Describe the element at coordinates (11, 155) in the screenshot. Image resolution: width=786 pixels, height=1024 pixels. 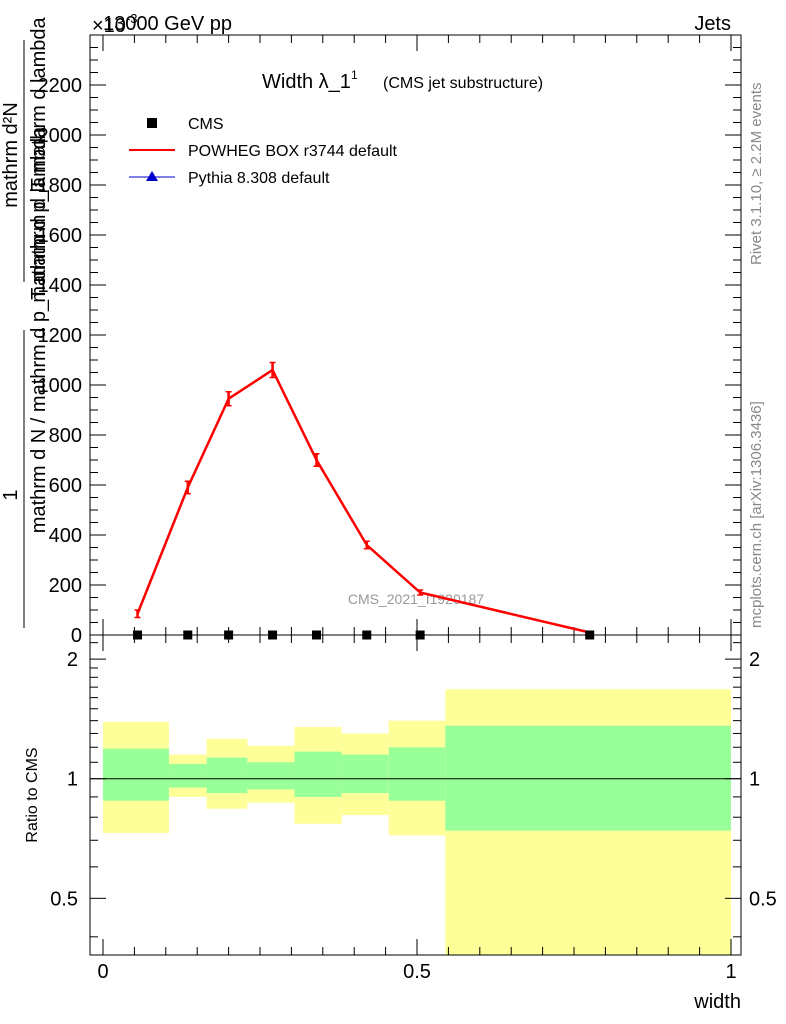
I see `y-label-numerator: mathrm d²N` at that location.